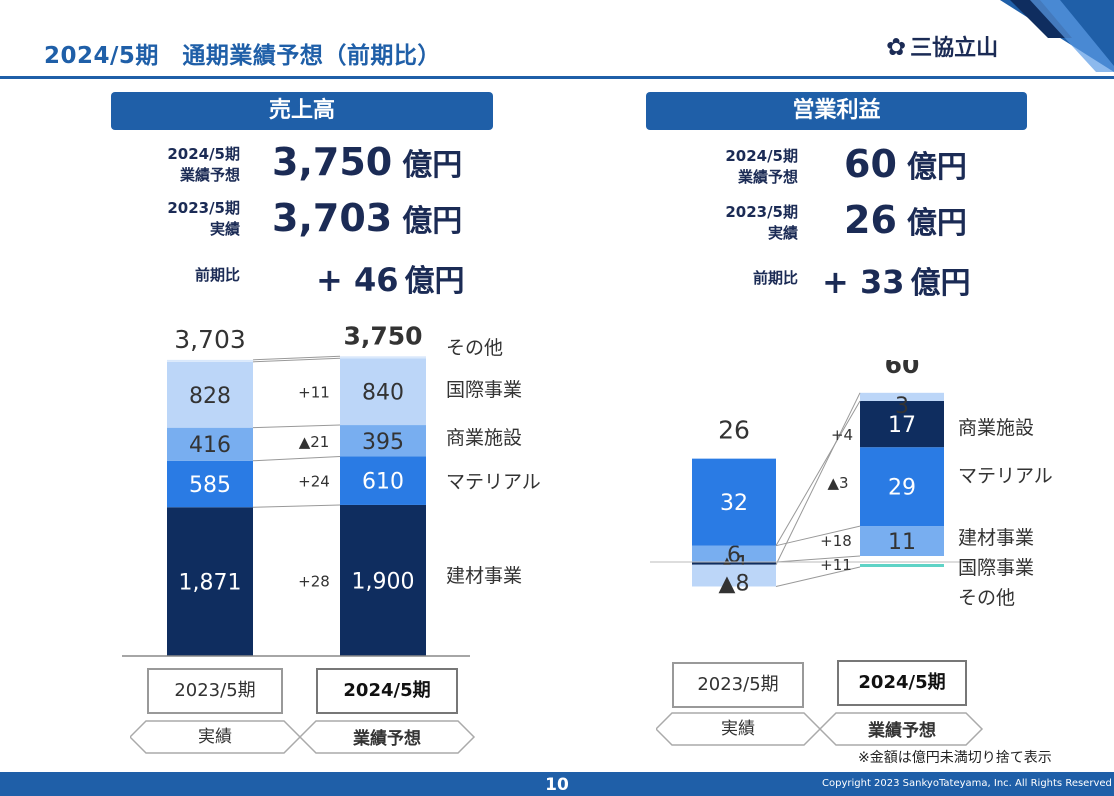 Image resolution: width=1114 pixels, height=796 pixels. Describe the element at coordinates (836, 111) in the screenshot. I see `profit-heading: 営業利益` at that location.